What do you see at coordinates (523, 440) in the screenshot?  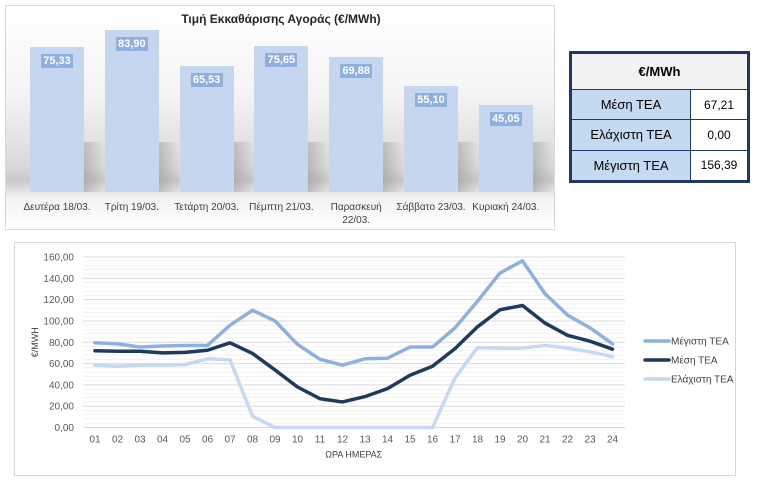 I see `x-tick-label: 20` at bounding box center [523, 440].